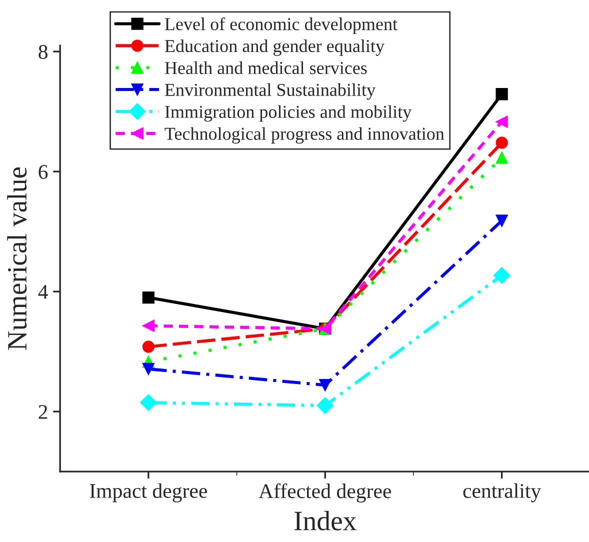 The height and width of the screenshot is (542, 589). I want to click on x-tick-label: Impact degree, so click(148, 492).